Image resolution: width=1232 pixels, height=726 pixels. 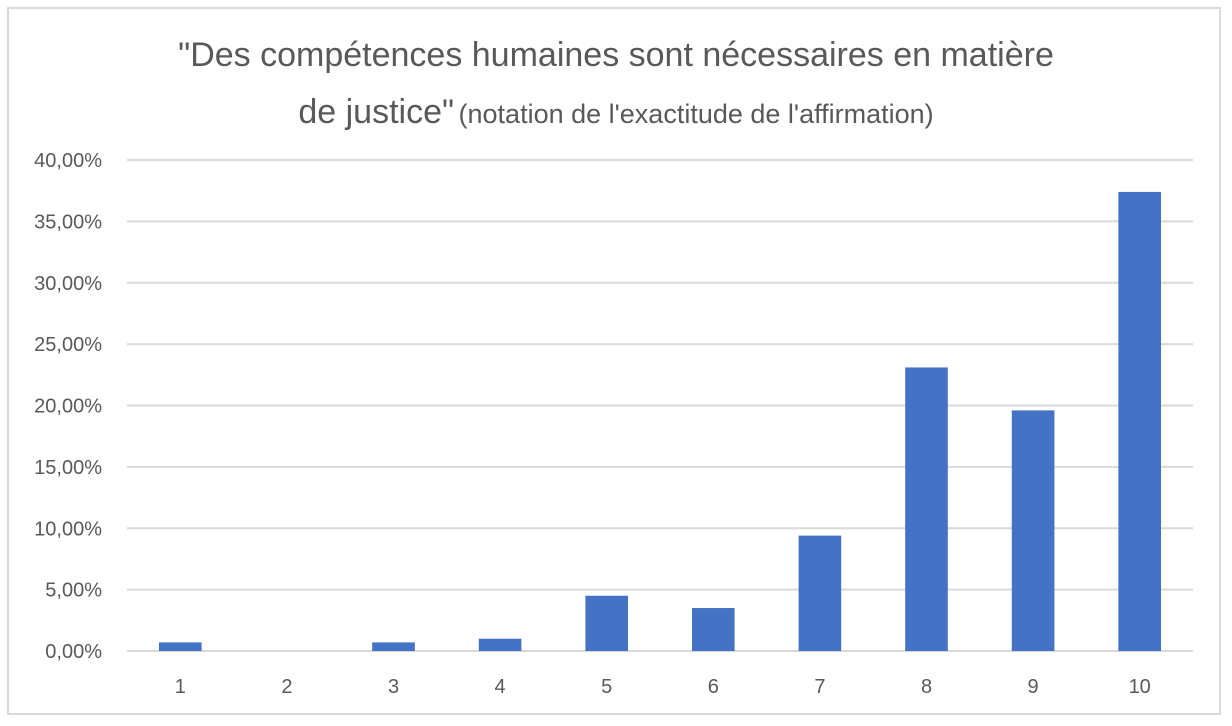 I want to click on x-tick-label-6: 6, so click(x=713, y=687).